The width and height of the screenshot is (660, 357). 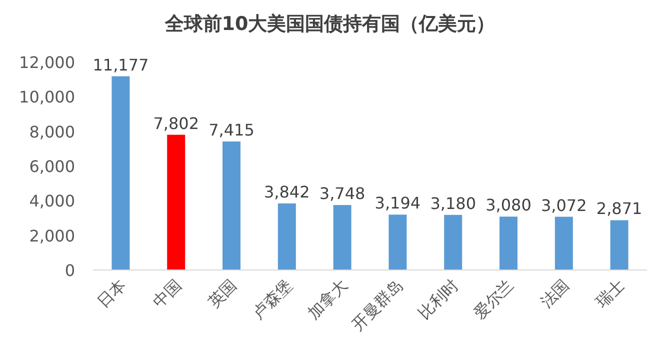 What do you see at coordinates (563, 205) in the screenshot?
I see `data-label: 3,072` at bounding box center [563, 205].